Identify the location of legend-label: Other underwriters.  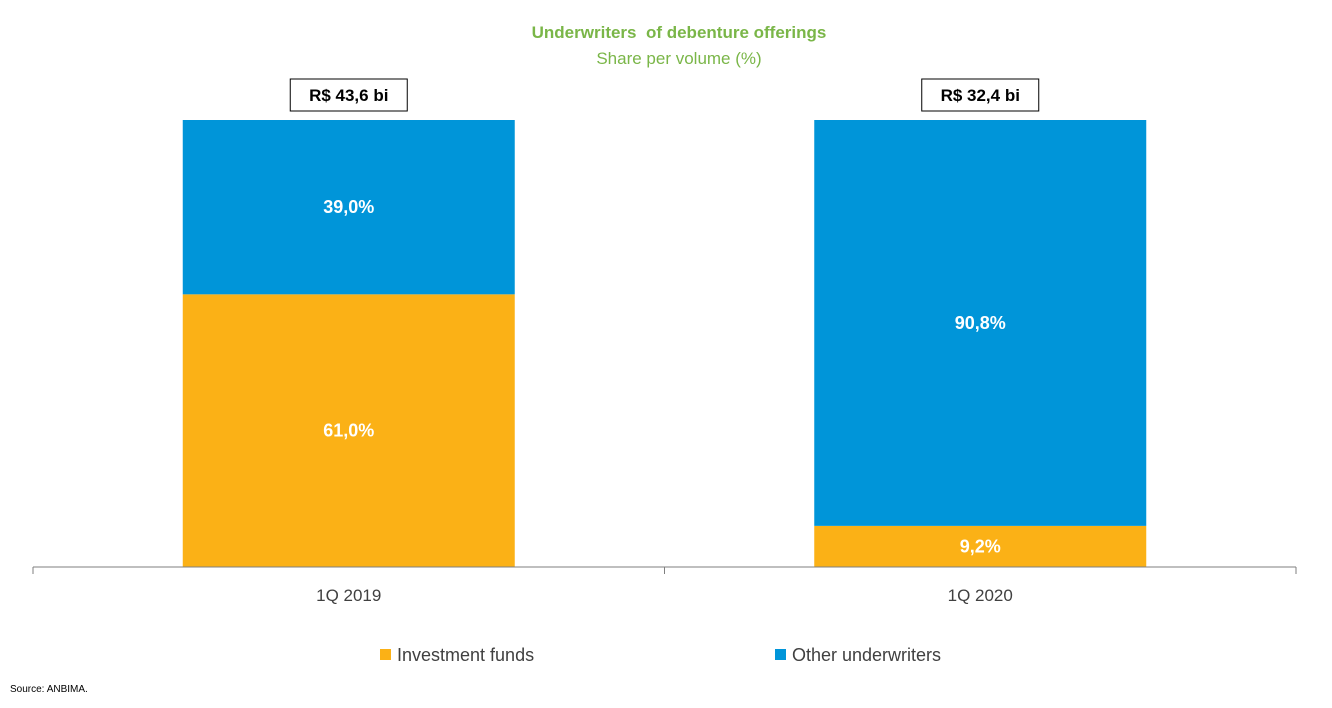
(866, 655).